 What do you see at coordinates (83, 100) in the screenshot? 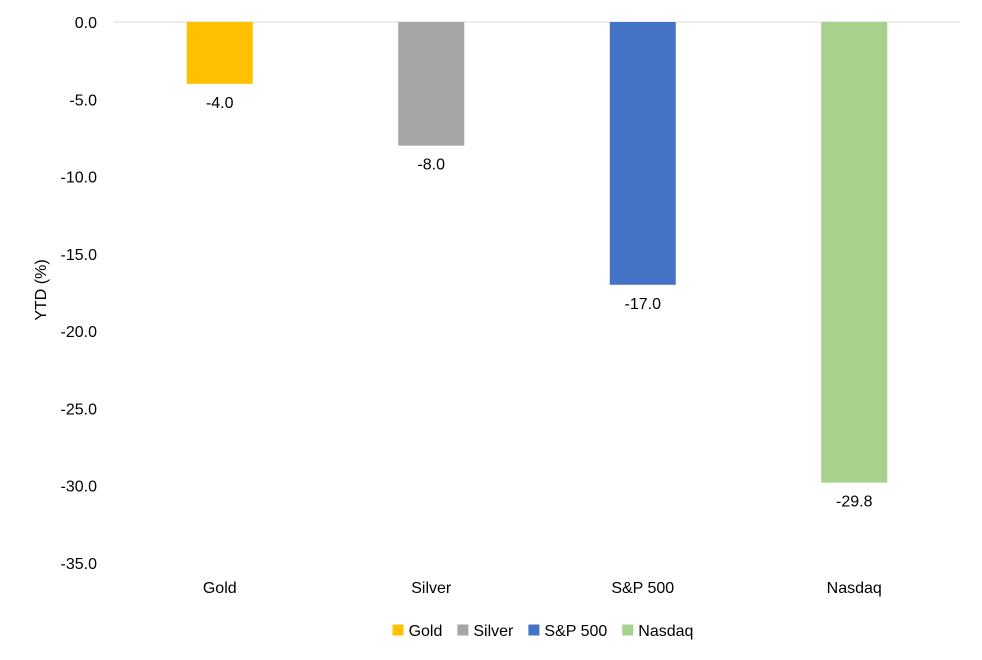
I see `y-tick-label: -5.0` at bounding box center [83, 100].